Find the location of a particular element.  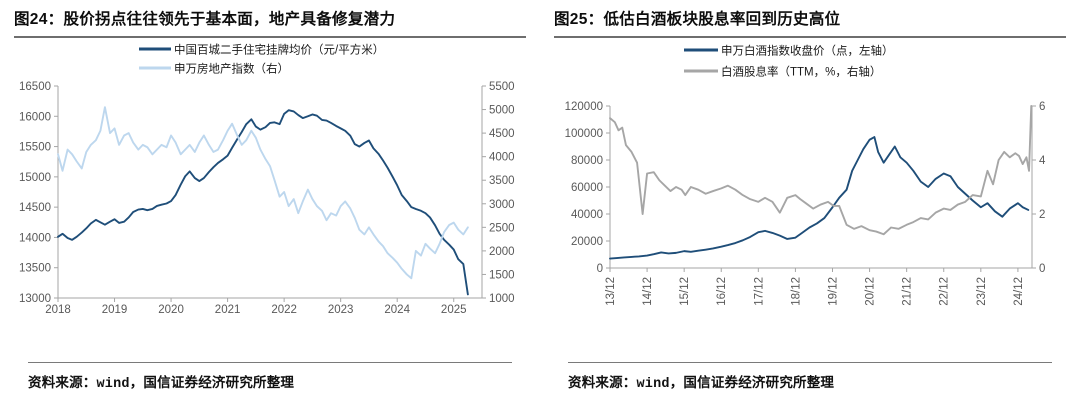

x-axis-tick-label: 2018 is located at coordinates (58, 310).